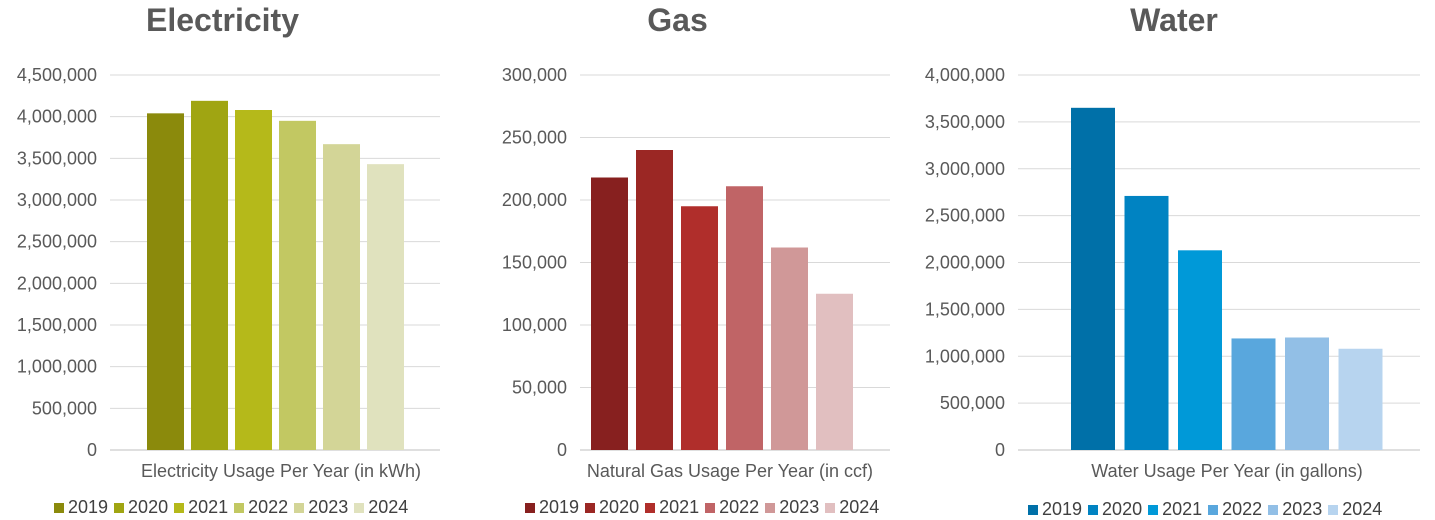  What do you see at coordinates (534, 325) in the screenshot?
I see `y-tick-label: 100,000` at bounding box center [534, 325].